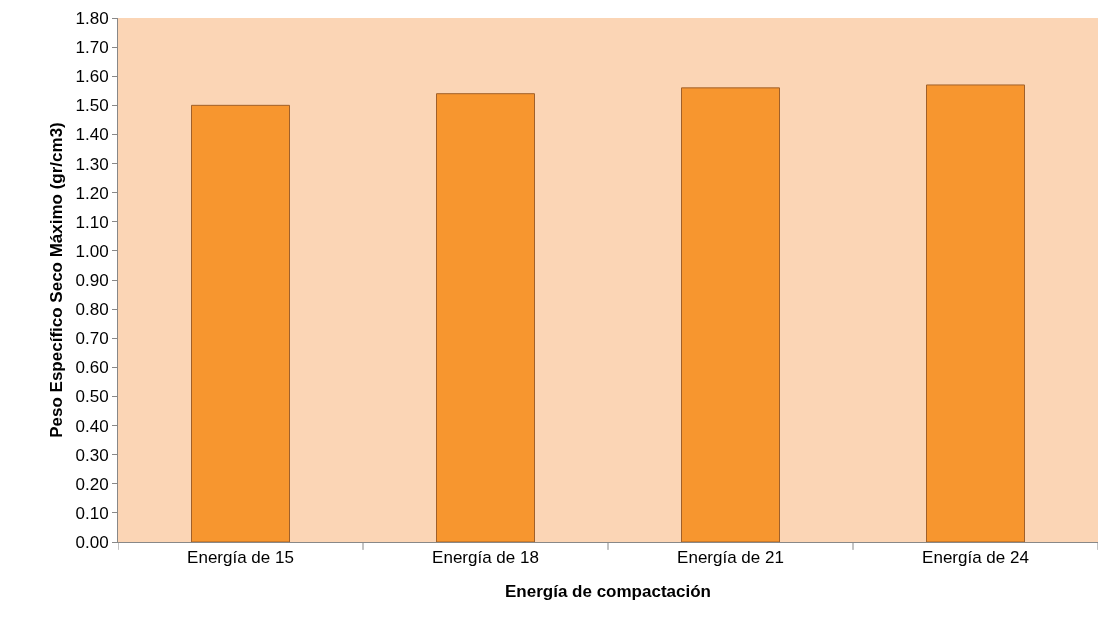 The width and height of the screenshot is (1110, 632). Describe the element at coordinates (92, 48) in the screenshot. I see `y-tick-label: 1.70` at that location.